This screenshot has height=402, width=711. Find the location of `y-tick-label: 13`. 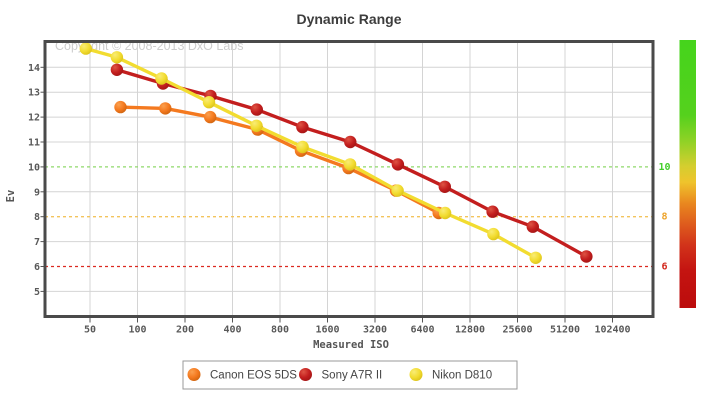

y-tick-label: 13 is located at coordinates (34, 93).